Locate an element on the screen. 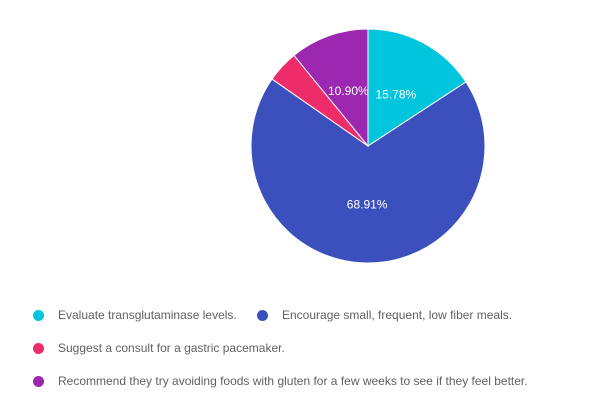 This screenshot has height=408, width=600. legend-item-transglutaminase: Evaluate transglutaminase levels. is located at coordinates (135, 315).